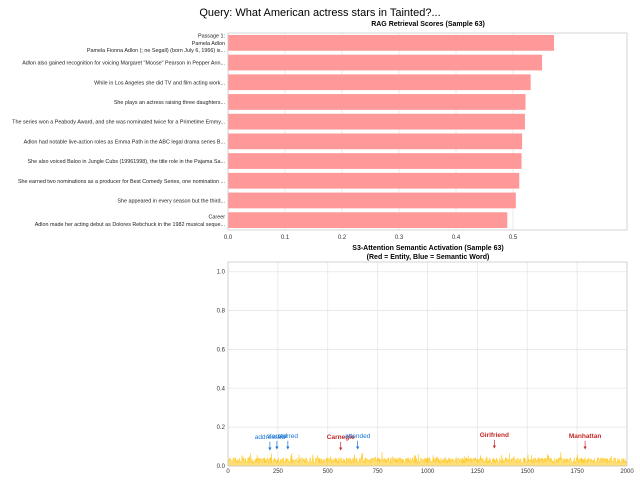 This screenshot has height=480, width=640. Describe the element at coordinates (358, 441) in the screenshot. I see `attention-annotation: attended` at that location.